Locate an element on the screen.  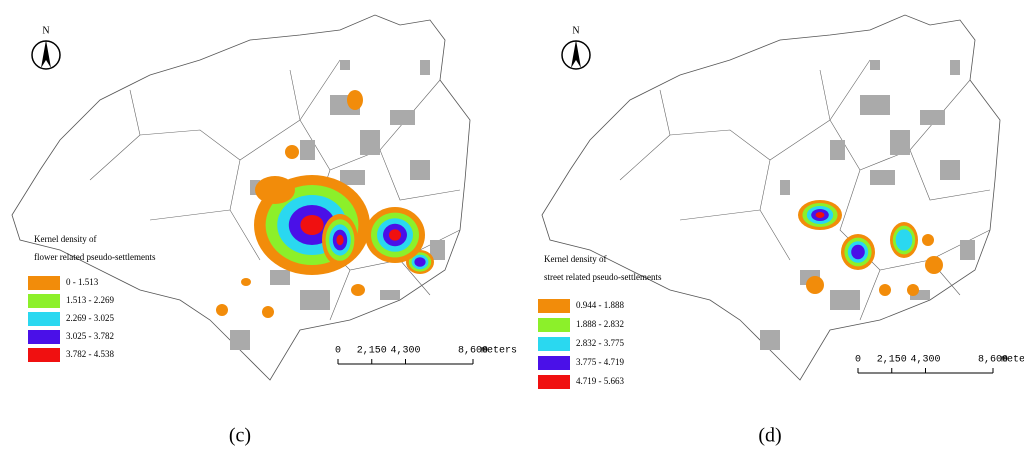
legend-title: flower related pseudo-settlements is located at coordinates (95, 257).